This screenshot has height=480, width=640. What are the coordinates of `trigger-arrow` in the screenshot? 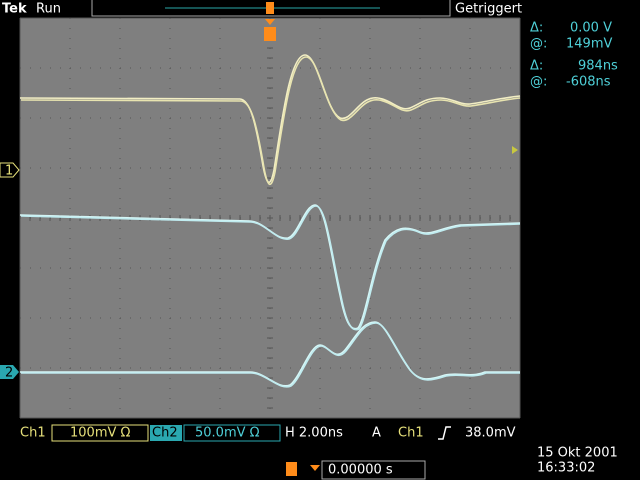 It's located at (270, 22).